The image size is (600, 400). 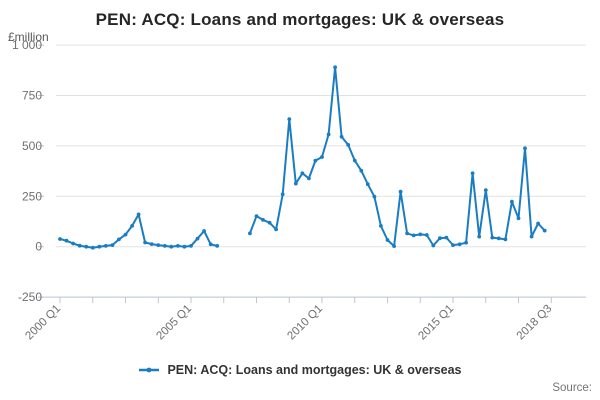 What do you see at coordinates (38, 247) in the screenshot?
I see `y-axis-tick-label: 0` at bounding box center [38, 247].